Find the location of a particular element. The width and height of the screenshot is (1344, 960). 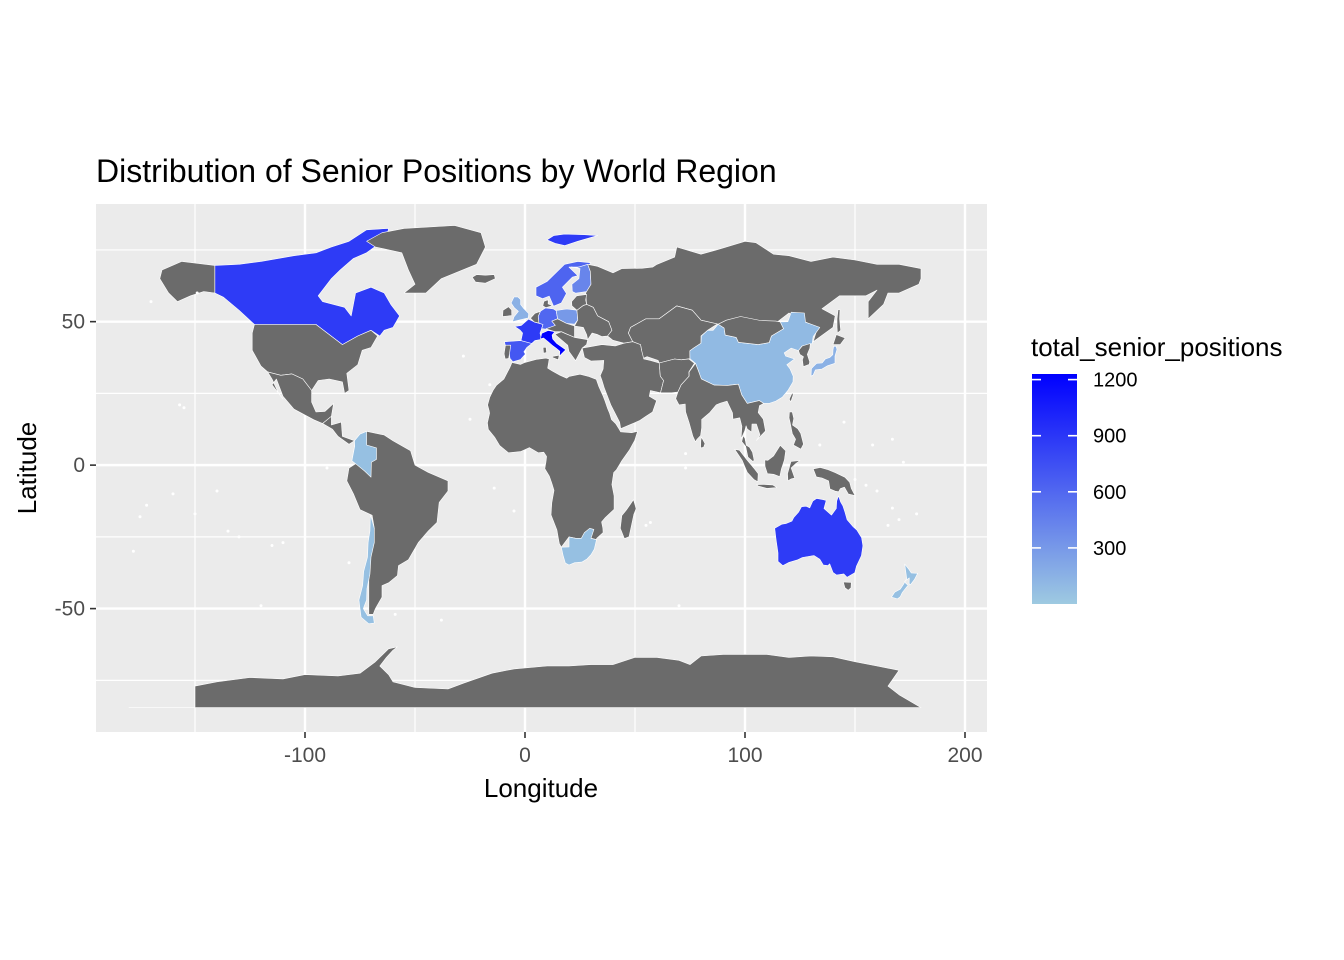

x-tick-label: 200 is located at coordinates (964, 755).